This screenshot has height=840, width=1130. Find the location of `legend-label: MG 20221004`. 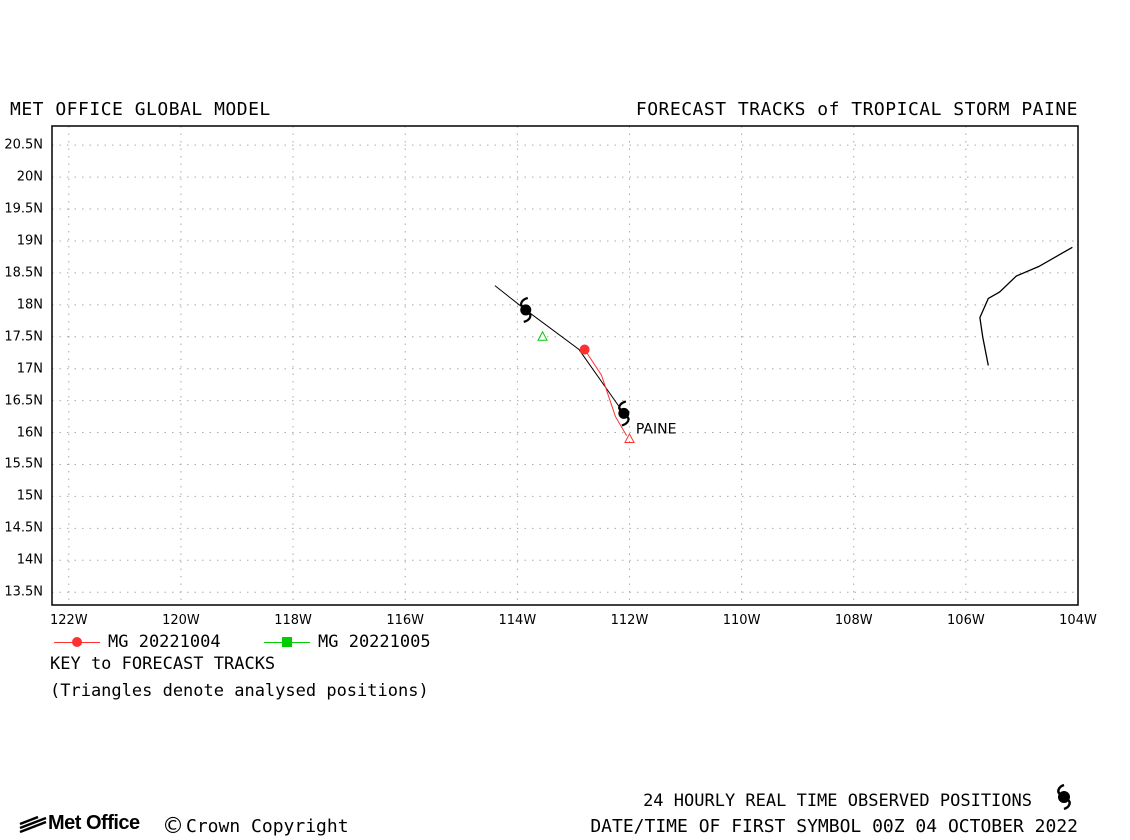

legend-label: MG 20221004 is located at coordinates (164, 642).